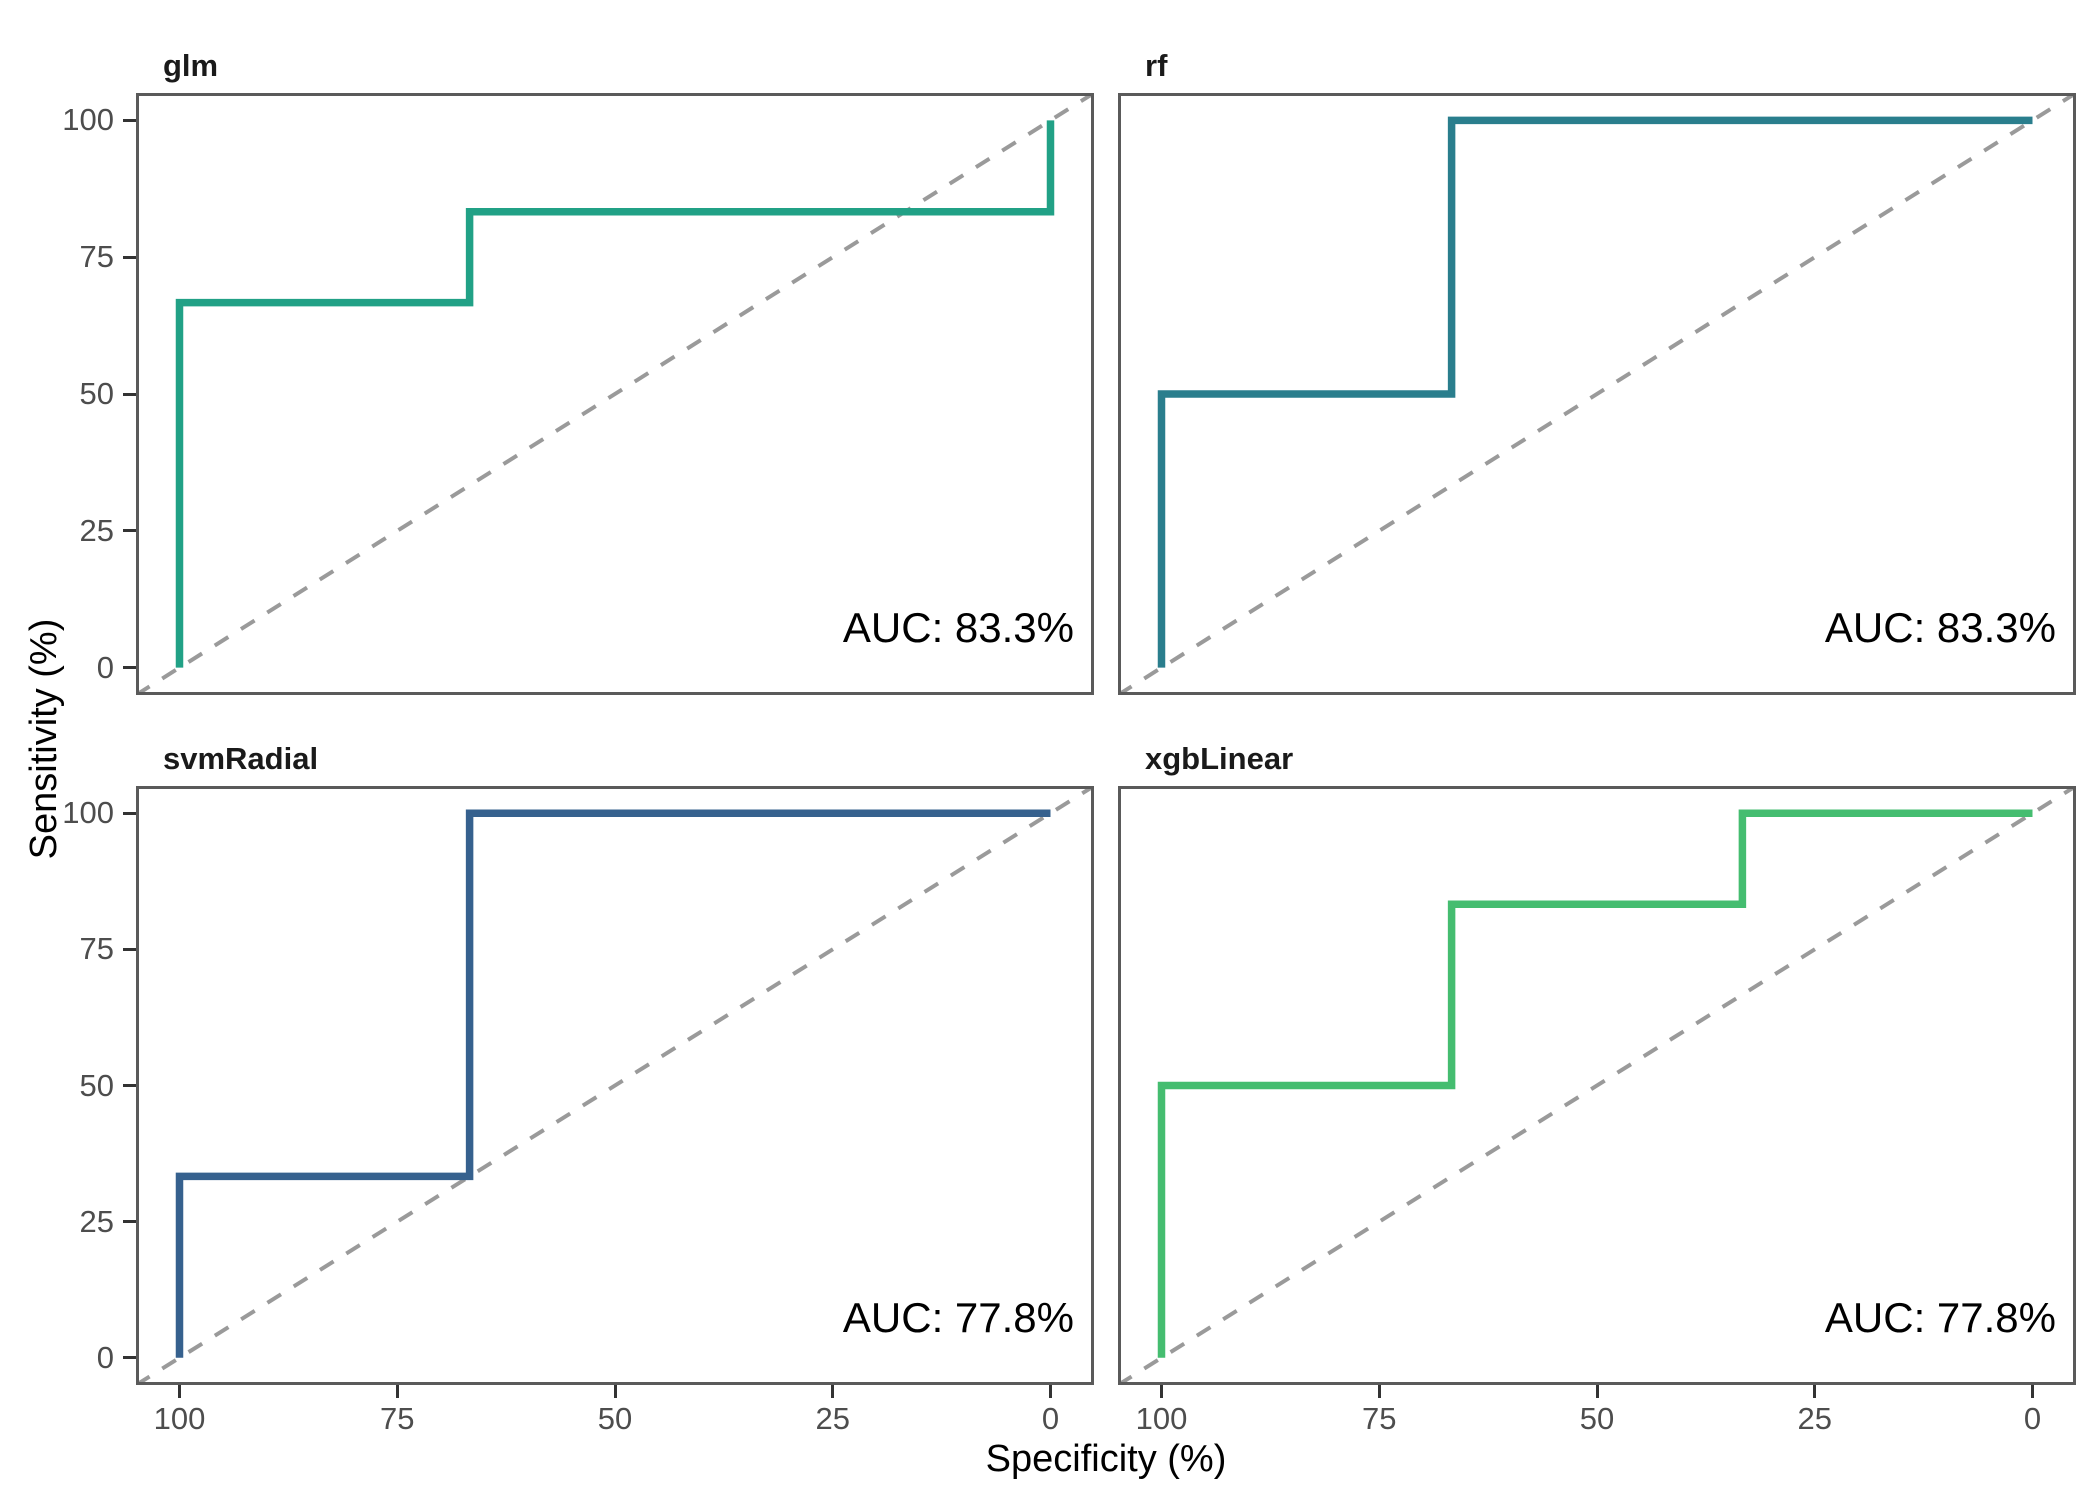  Describe the element at coordinates (1940, 1317) in the screenshot. I see `auc-label-xgbLinear: AUC: 77.8%` at that location.